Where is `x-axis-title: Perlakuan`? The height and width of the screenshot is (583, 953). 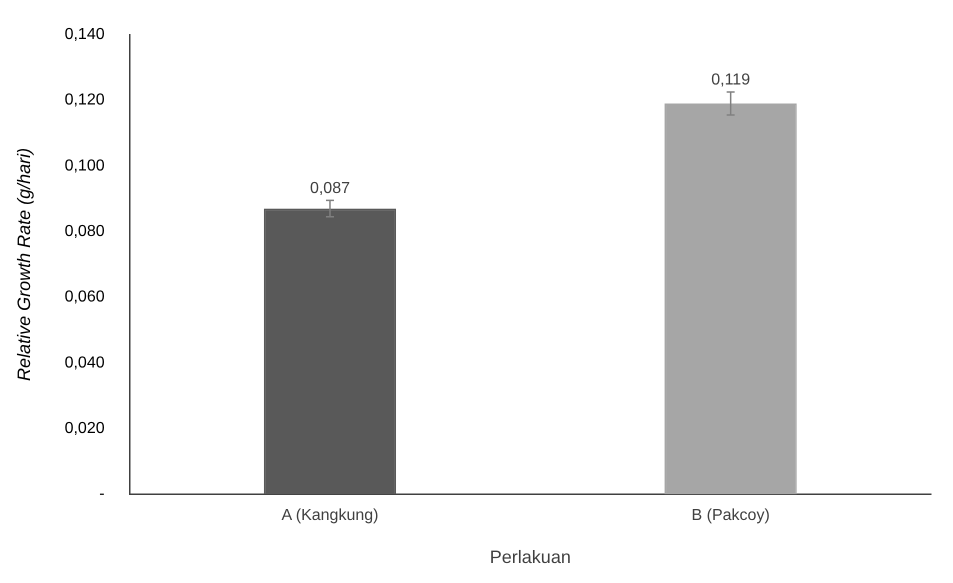
x-axis-title: Perlakuan is located at coordinates (530, 557).